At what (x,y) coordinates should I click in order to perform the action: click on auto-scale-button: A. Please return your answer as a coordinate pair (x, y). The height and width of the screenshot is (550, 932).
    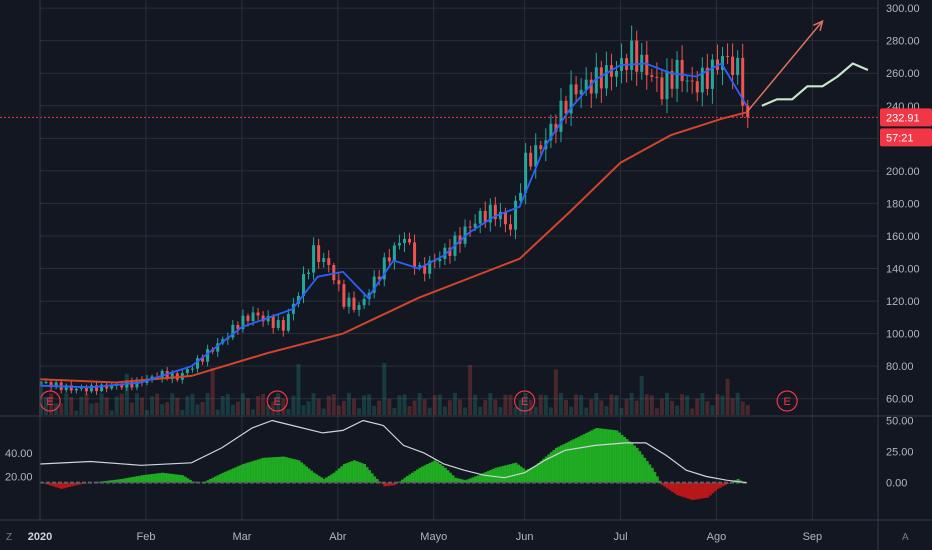
    Looking at the image, I should click on (905, 537).